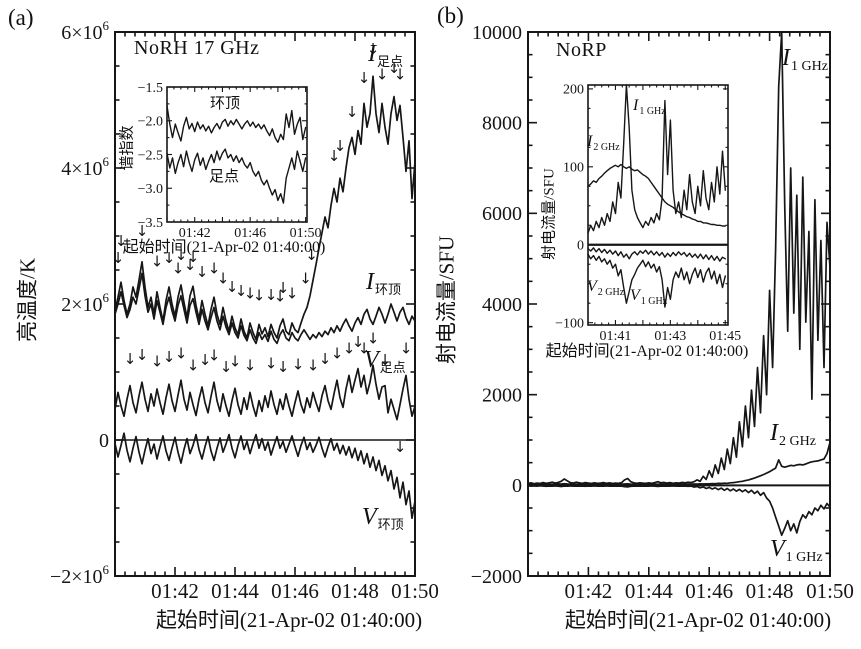  I want to click on curve-label-i_V_2GHz: V2 GHz, so click(606, 288).